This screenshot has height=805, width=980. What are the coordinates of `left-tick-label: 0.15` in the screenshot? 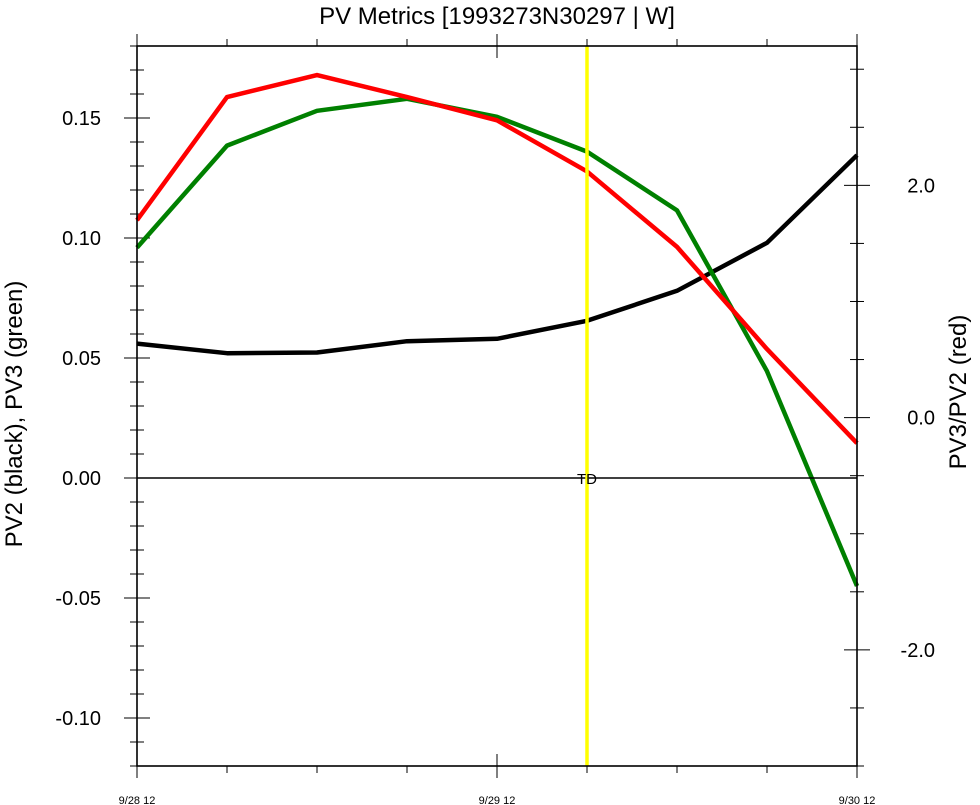 It's located at (81, 119).